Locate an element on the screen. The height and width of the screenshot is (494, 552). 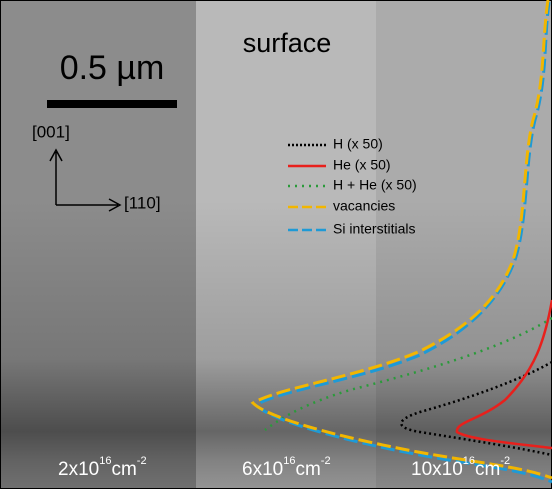
dose-label: 2x1016cm-2 is located at coordinates (102, 467).